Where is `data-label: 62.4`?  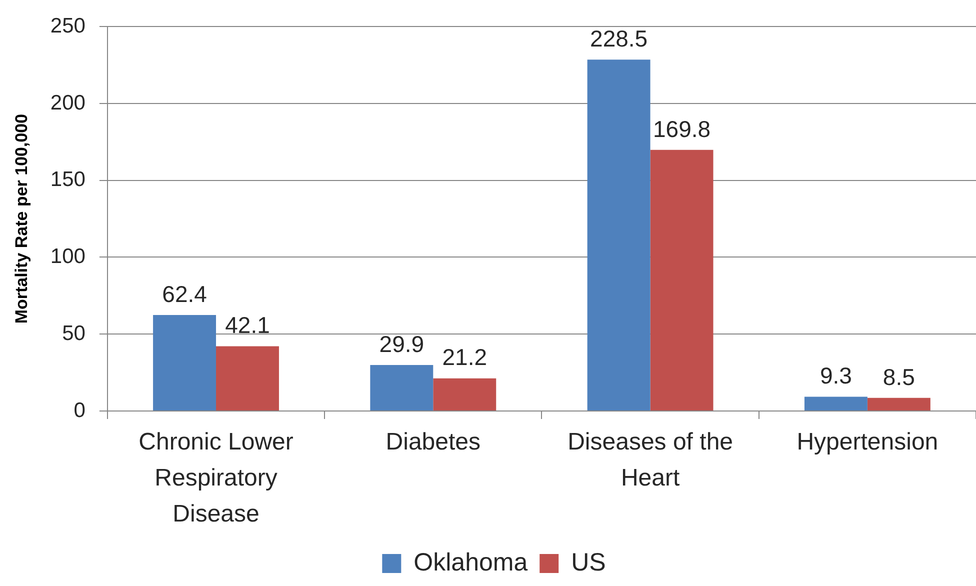 data-label: 62.4 is located at coordinates (185, 293).